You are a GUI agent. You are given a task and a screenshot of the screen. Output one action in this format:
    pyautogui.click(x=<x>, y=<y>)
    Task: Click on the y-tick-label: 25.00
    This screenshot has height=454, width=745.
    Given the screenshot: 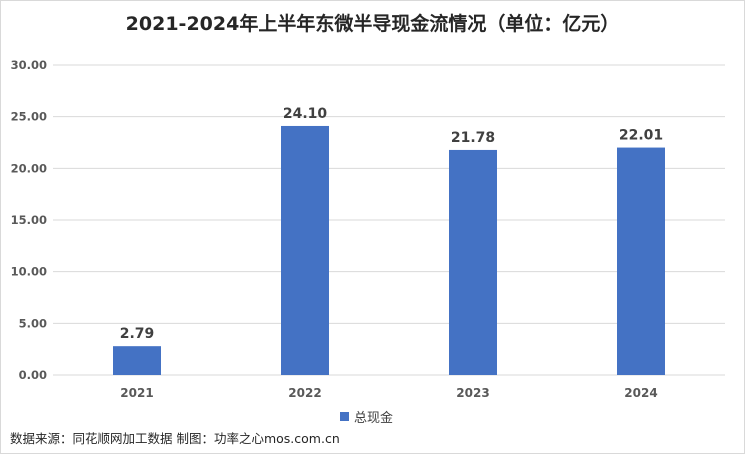 What is the action you would take?
    pyautogui.click(x=29, y=117)
    